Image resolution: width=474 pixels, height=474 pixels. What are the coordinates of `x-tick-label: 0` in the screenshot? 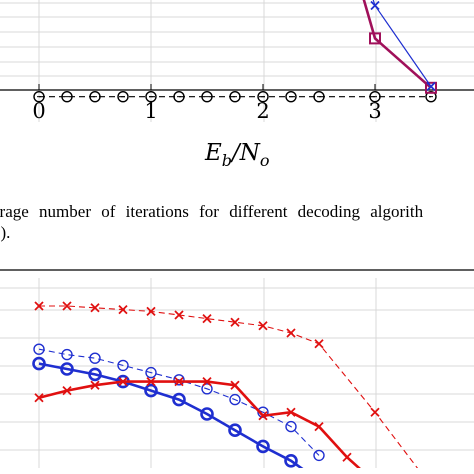 It's located at (38, 111).